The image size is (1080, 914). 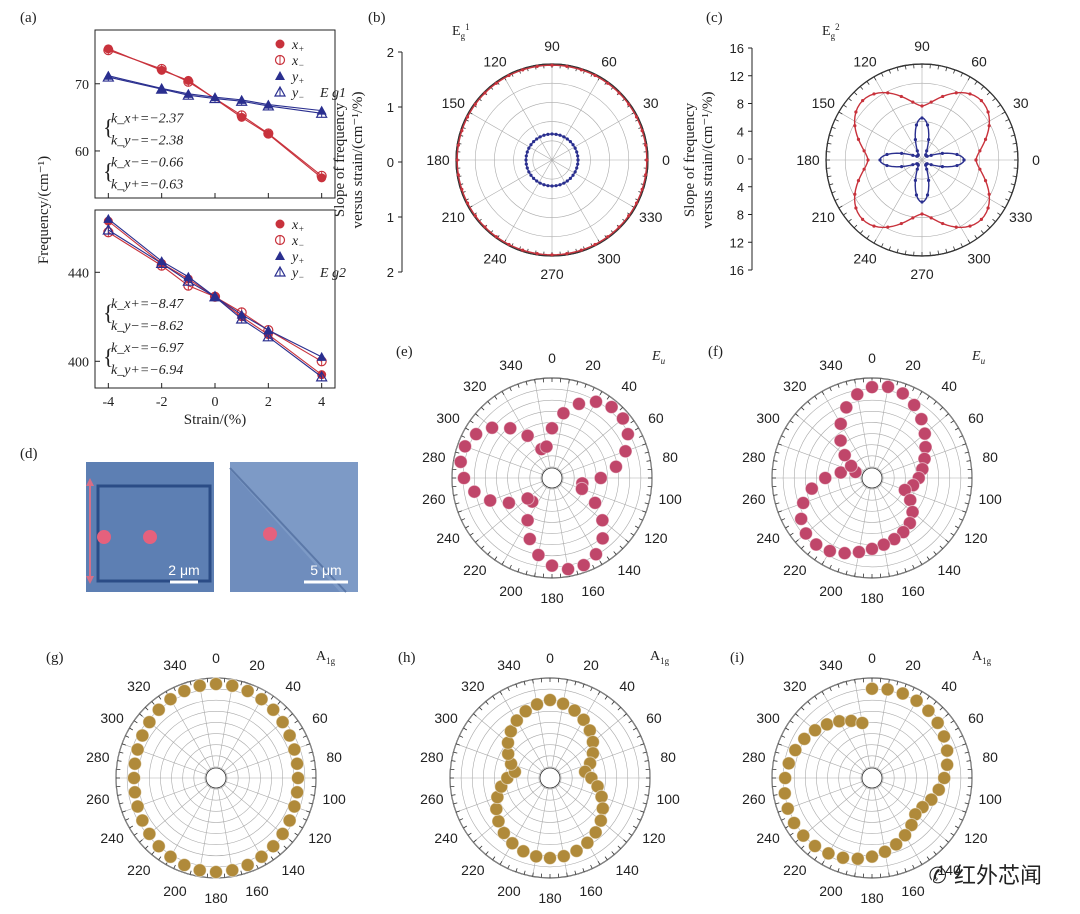 I want to click on angle-tick-label: 80, so click(x=670, y=457).